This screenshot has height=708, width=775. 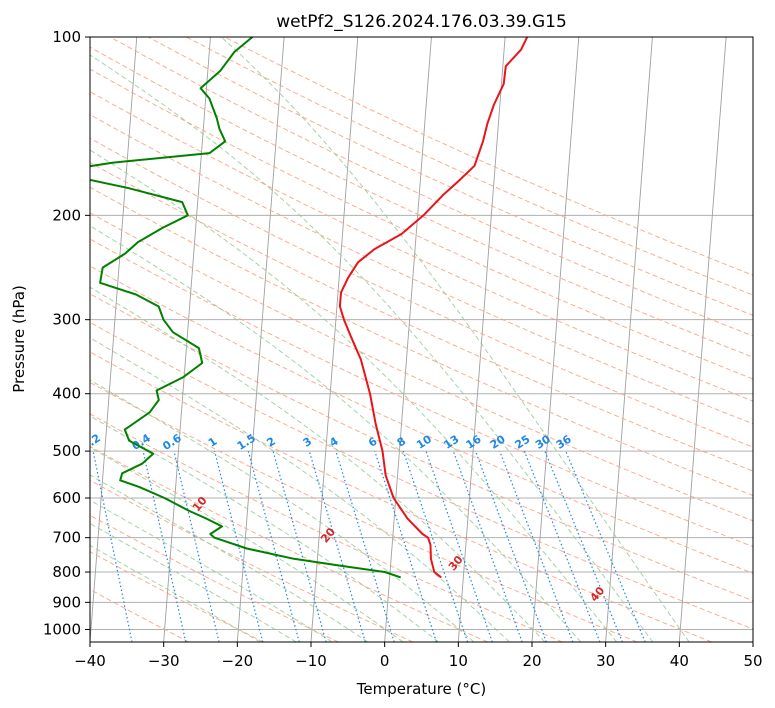 I want to click on mixing-ratio-label: 4, so click(x=334, y=441).